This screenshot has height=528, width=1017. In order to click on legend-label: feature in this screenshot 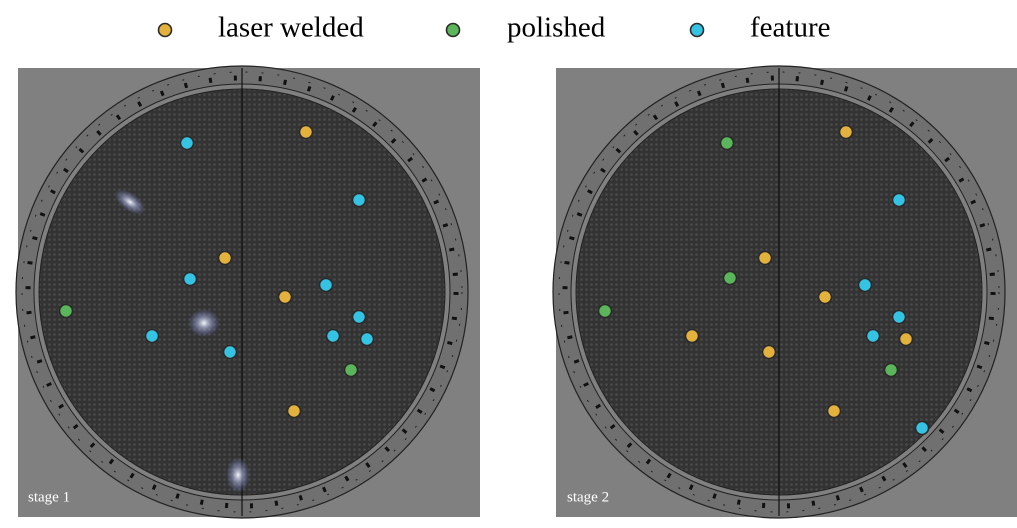, I will do `click(790, 28)`.